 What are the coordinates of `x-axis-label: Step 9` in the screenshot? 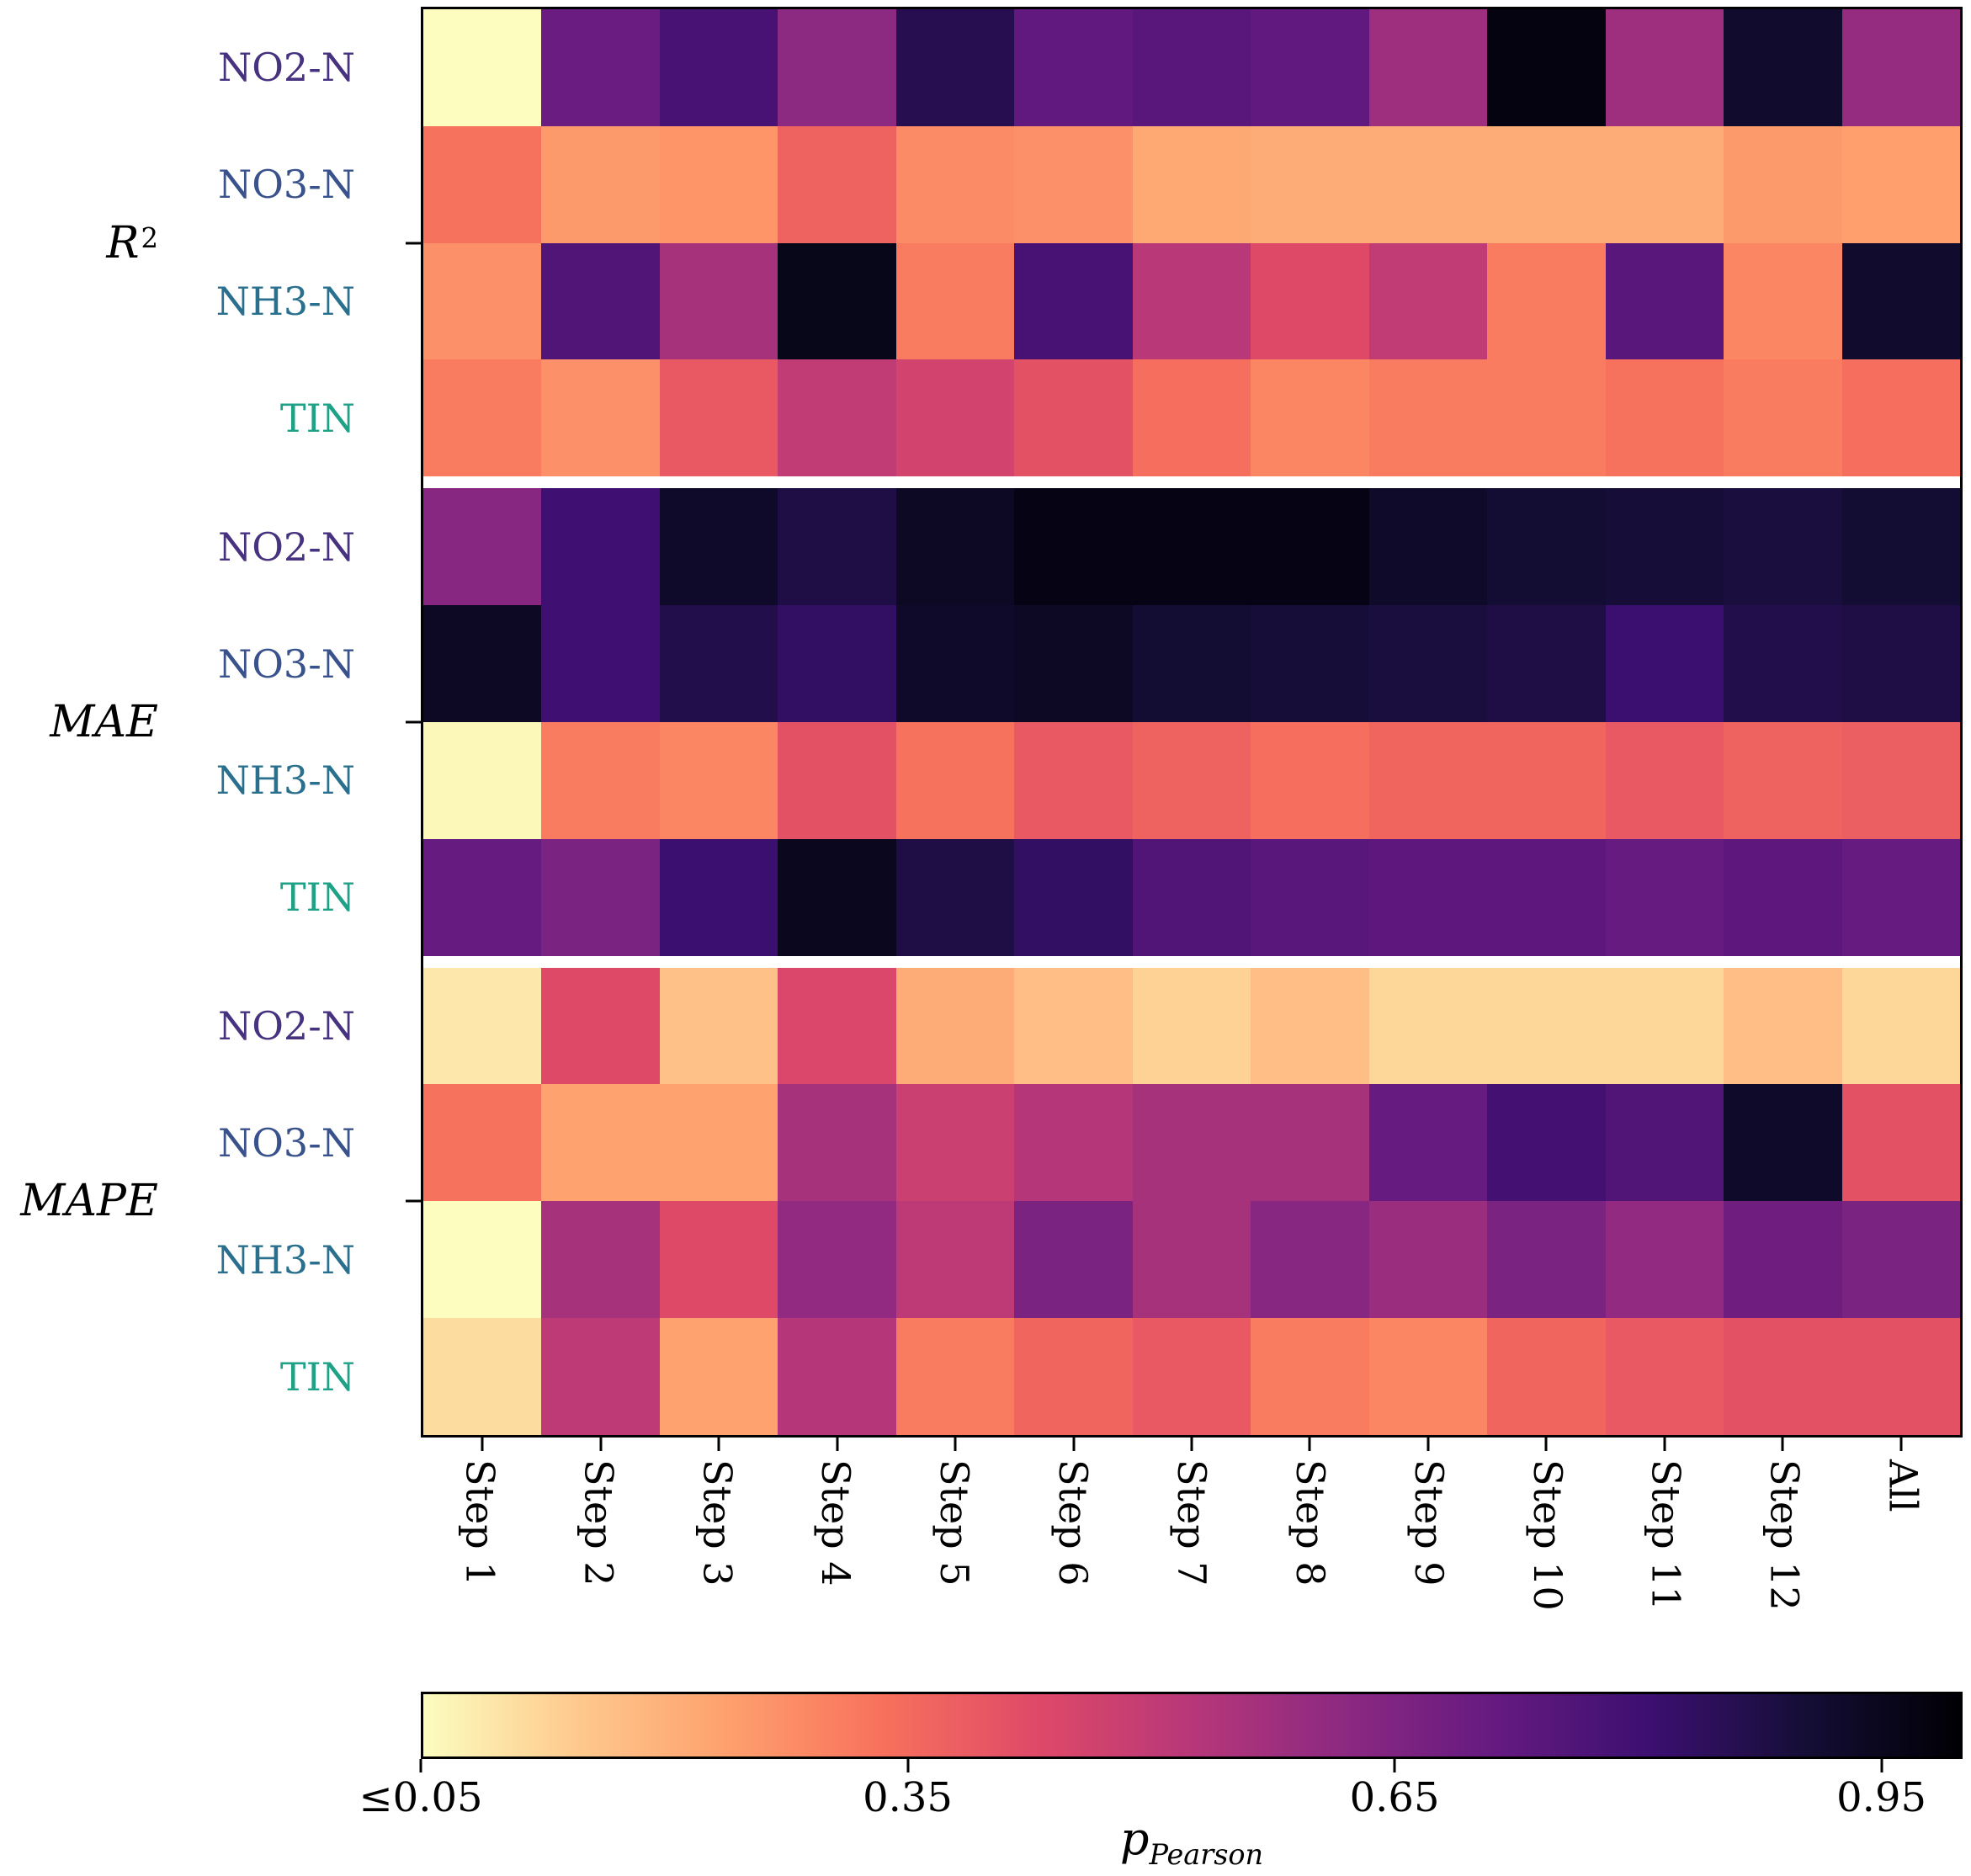 It's located at (1428, 1522).